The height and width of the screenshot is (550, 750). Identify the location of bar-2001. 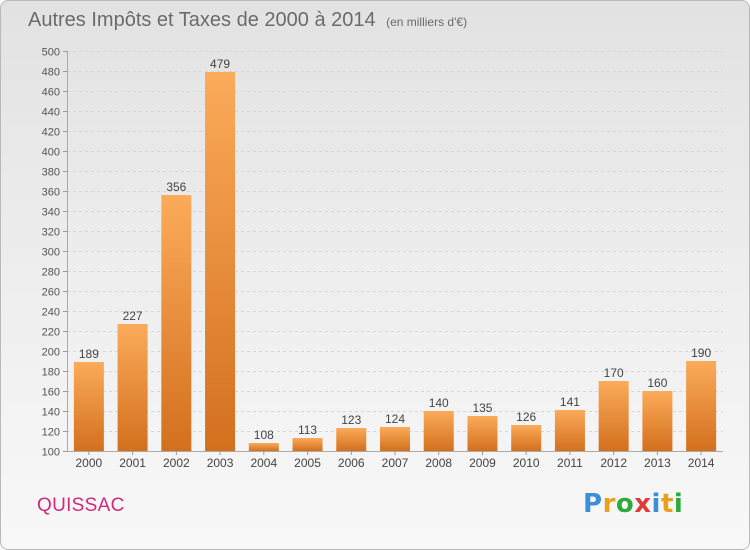
(132, 387).